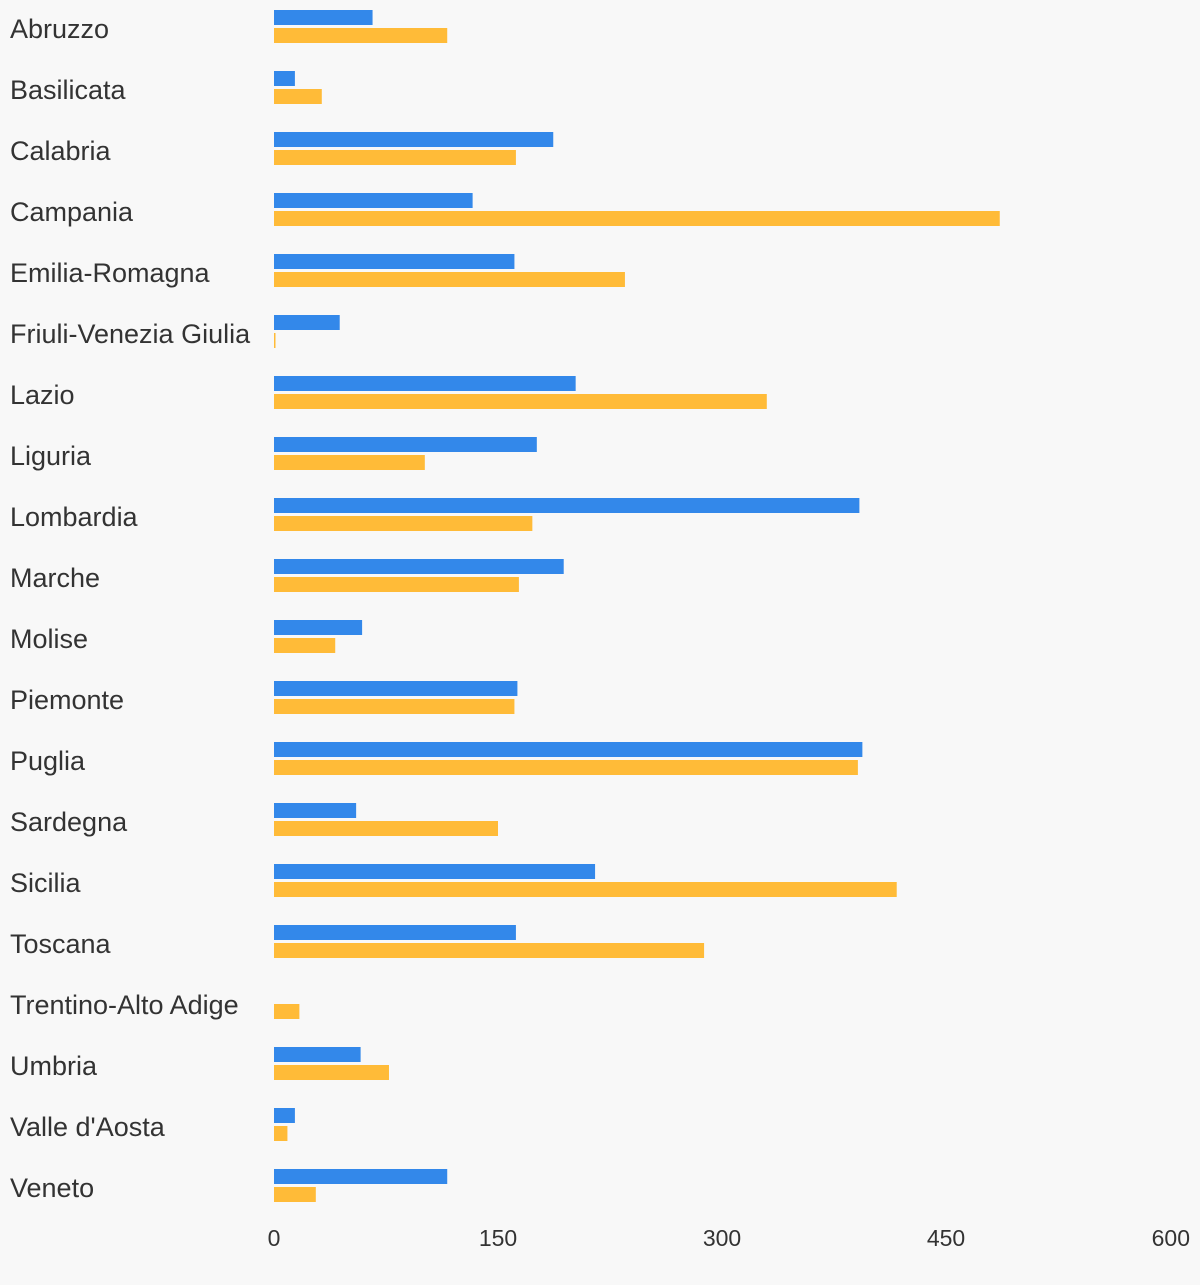 The height and width of the screenshot is (1285, 1200). Describe the element at coordinates (59, 29) in the screenshot. I see `category-label: Abruzzo` at that location.